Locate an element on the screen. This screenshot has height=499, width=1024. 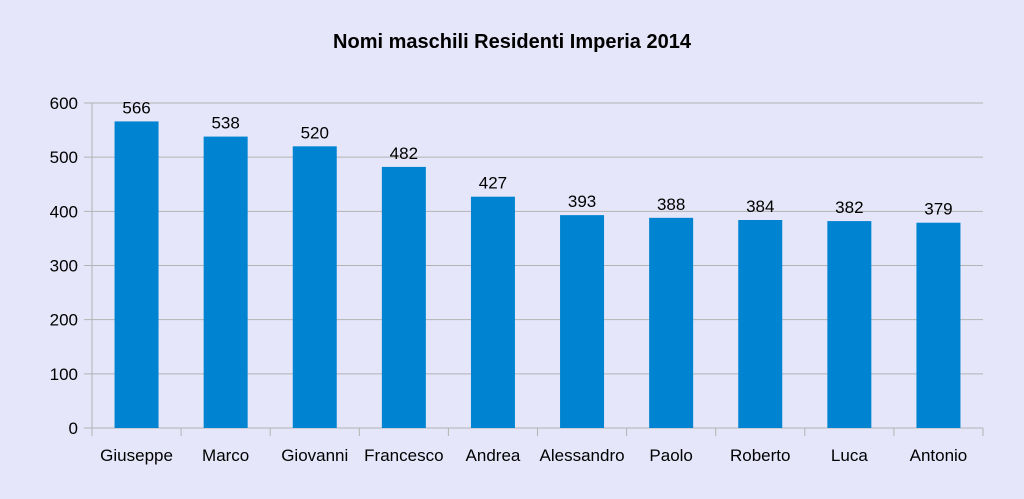
x-tick-label: Francesco is located at coordinates (403, 455).